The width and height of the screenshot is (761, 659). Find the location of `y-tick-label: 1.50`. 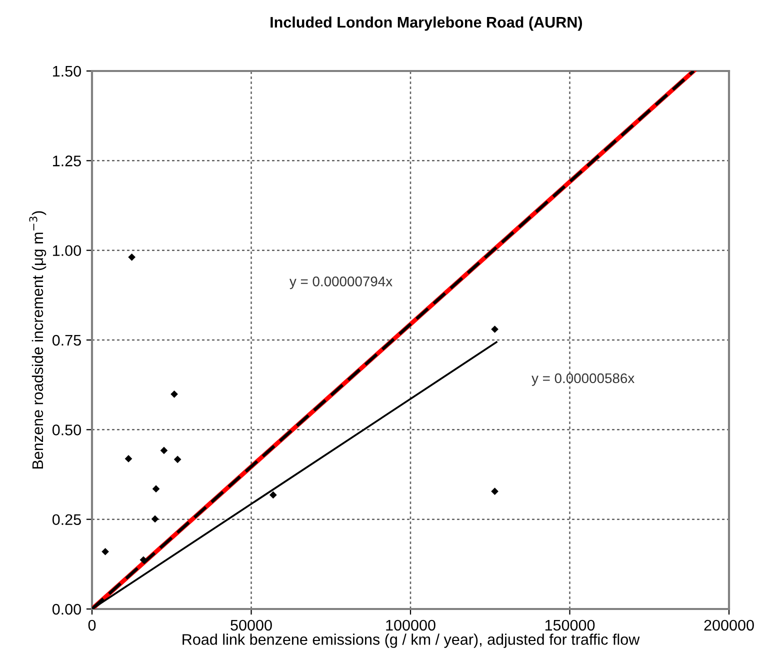

y-tick-label: 1.50 is located at coordinates (67, 71).